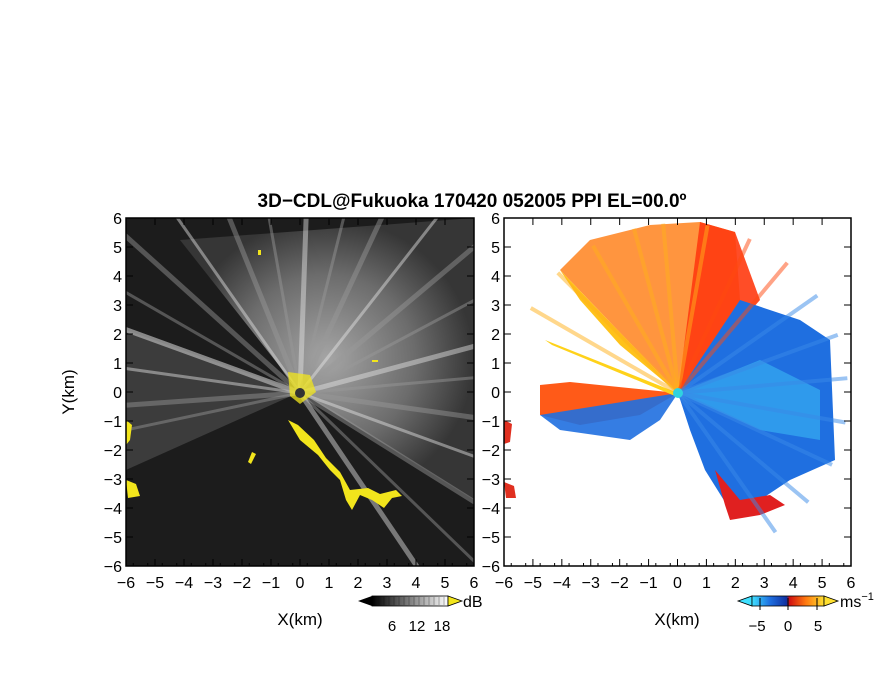 The height and width of the screenshot is (680, 880). Describe the element at coordinates (113, 509) in the screenshot. I see `snr-ytick-label: −4` at that location.